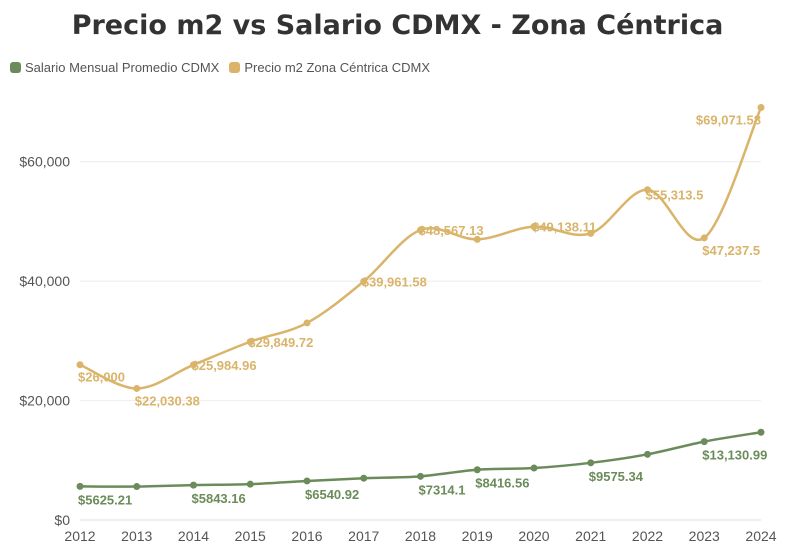  Describe the element at coordinates (420, 536) in the screenshot. I see `x-tick-label: 2018` at that location.